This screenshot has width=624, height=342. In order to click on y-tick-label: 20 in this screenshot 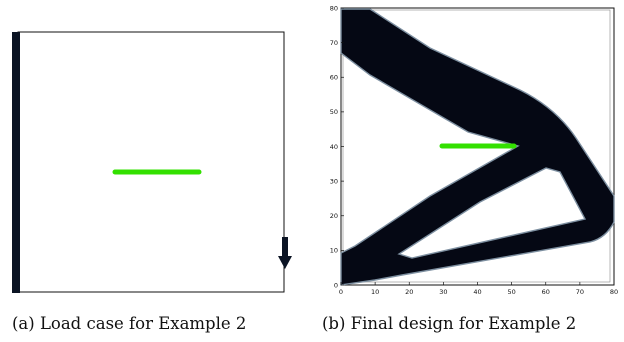, I will do `click(334, 216)`.